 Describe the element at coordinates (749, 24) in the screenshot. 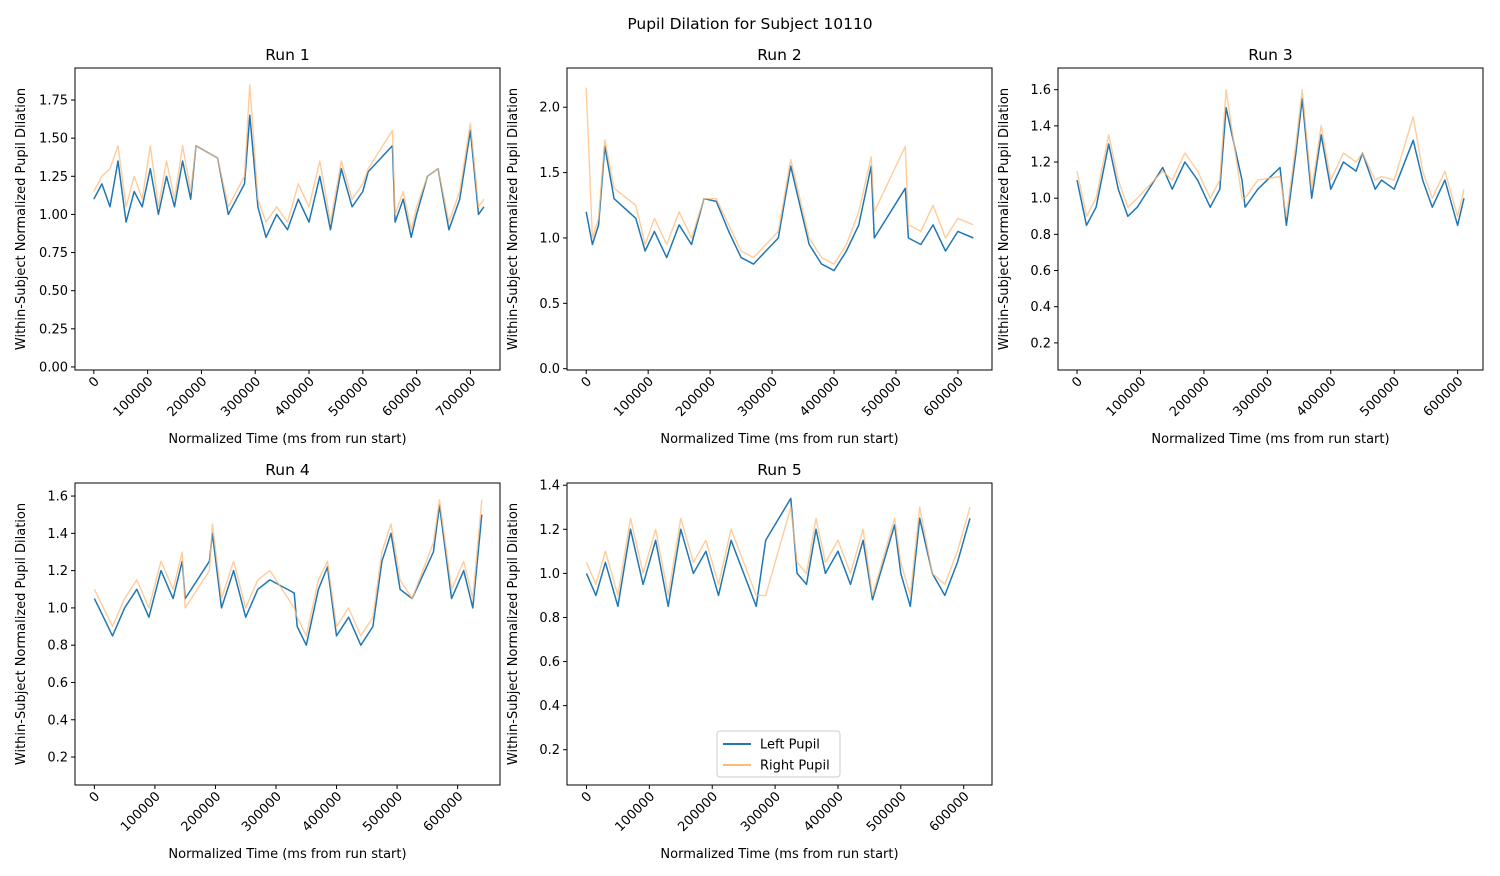

I see `figure-title: Pupil Dilation for Subject 10110` at that location.